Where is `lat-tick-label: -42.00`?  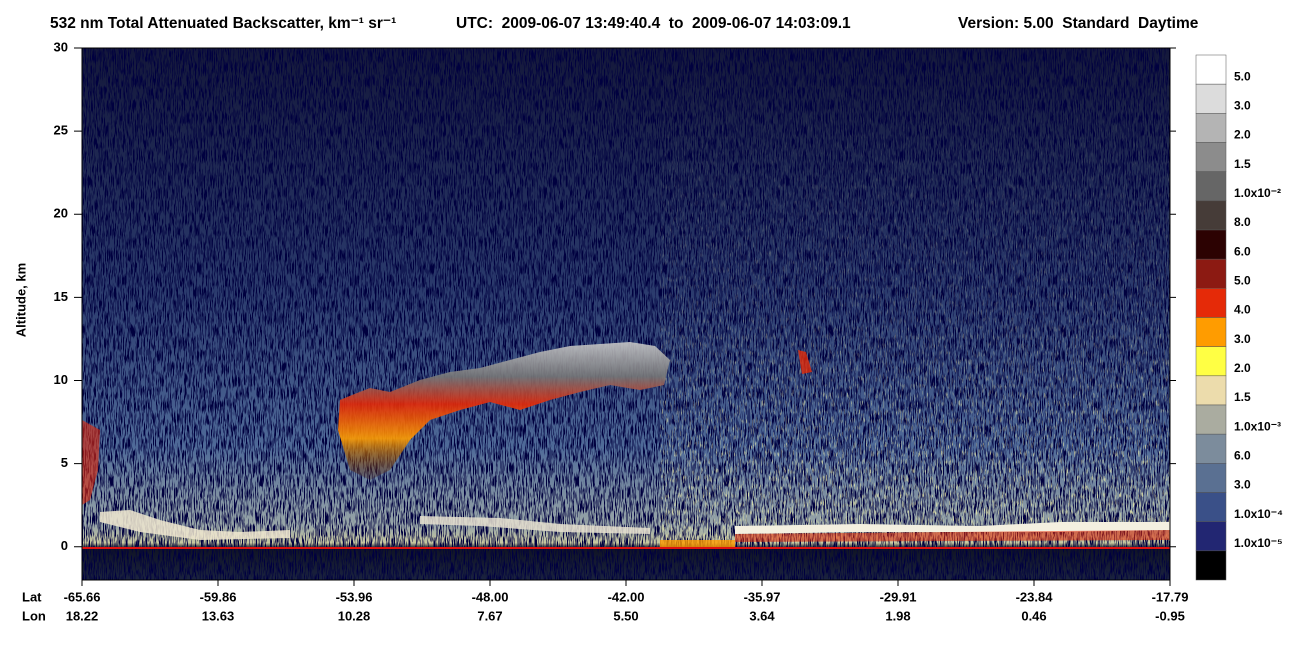
lat-tick-label: -42.00 is located at coordinates (626, 596).